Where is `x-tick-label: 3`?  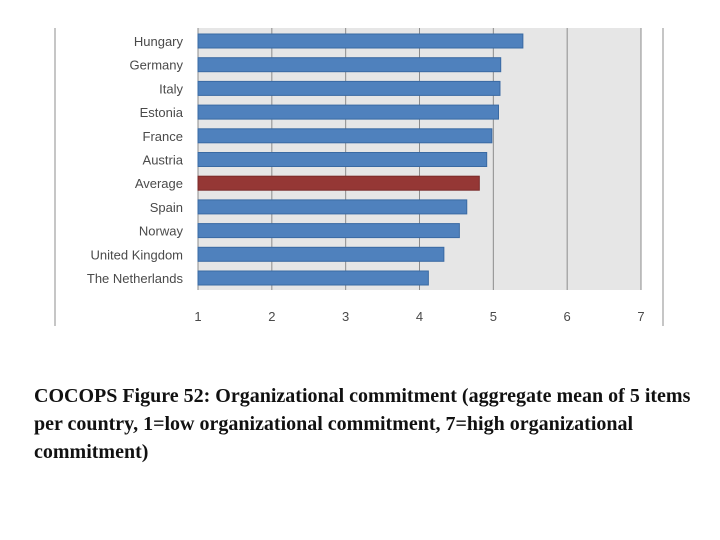 x-tick-label: 3 is located at coordinates (345, 316).